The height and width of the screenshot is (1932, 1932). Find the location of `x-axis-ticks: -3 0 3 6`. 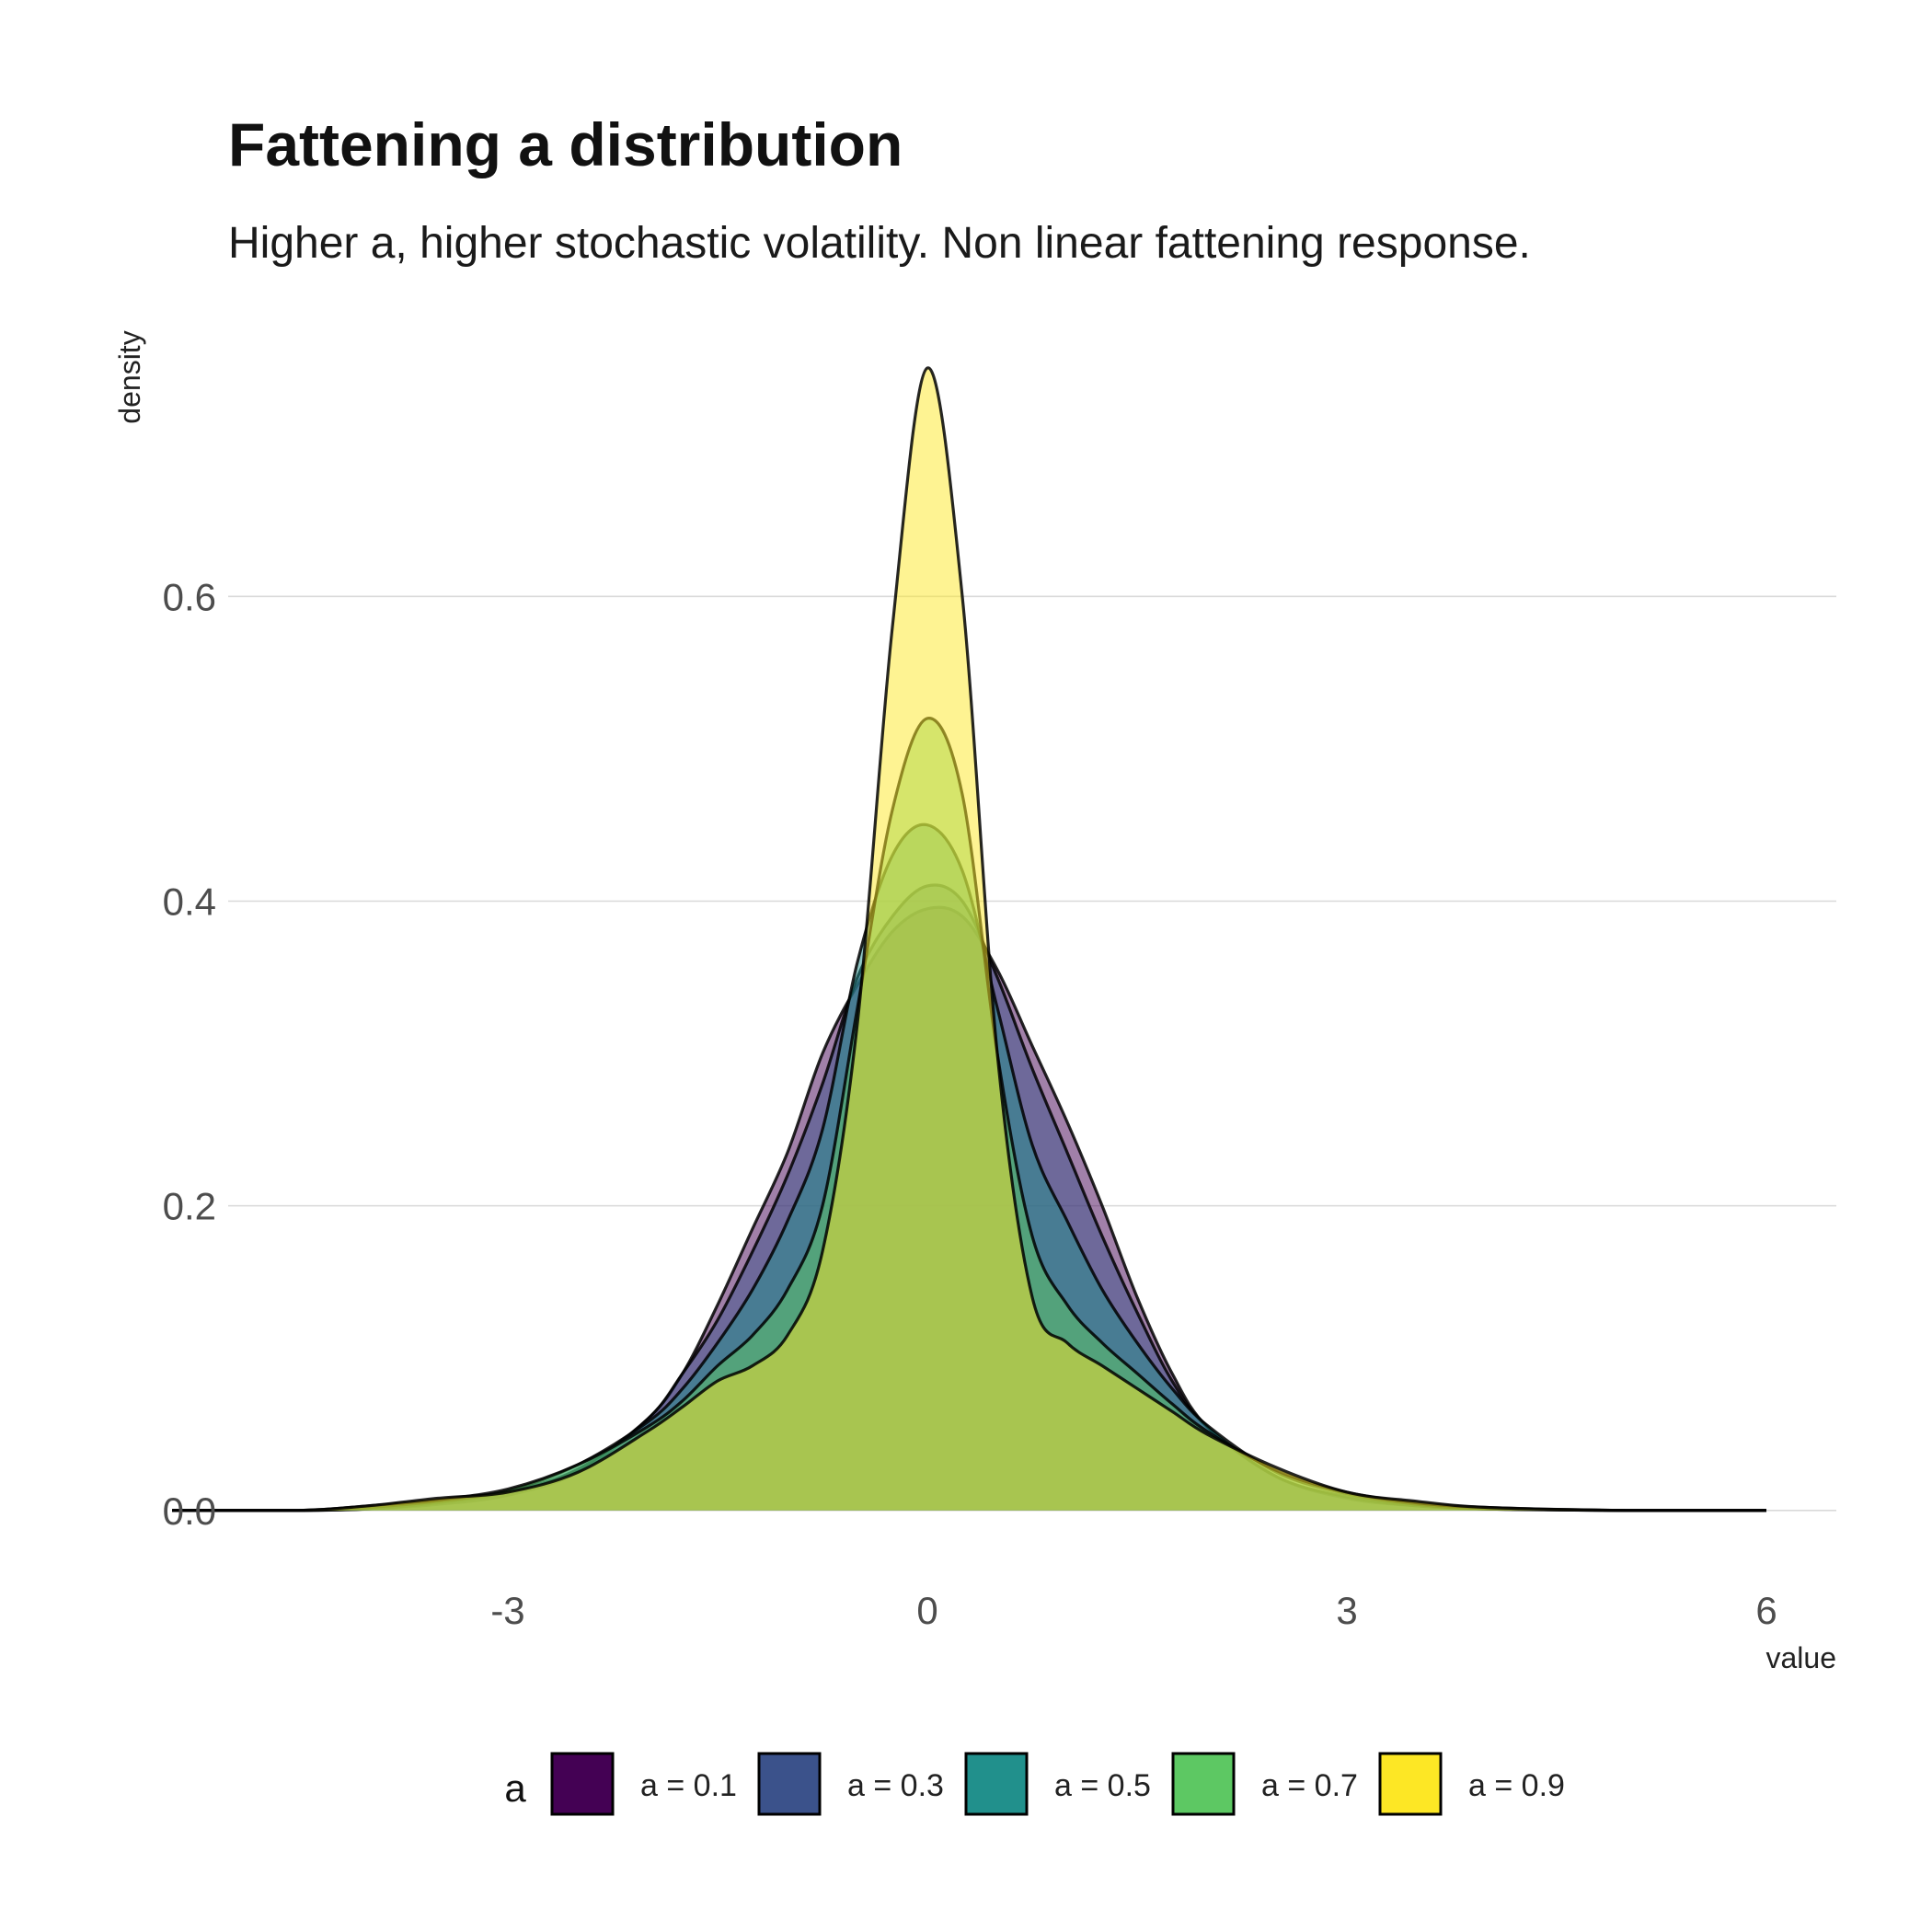

x-axis-ticks: -3 0 3 6 is located at coordinates (1133, 1610).